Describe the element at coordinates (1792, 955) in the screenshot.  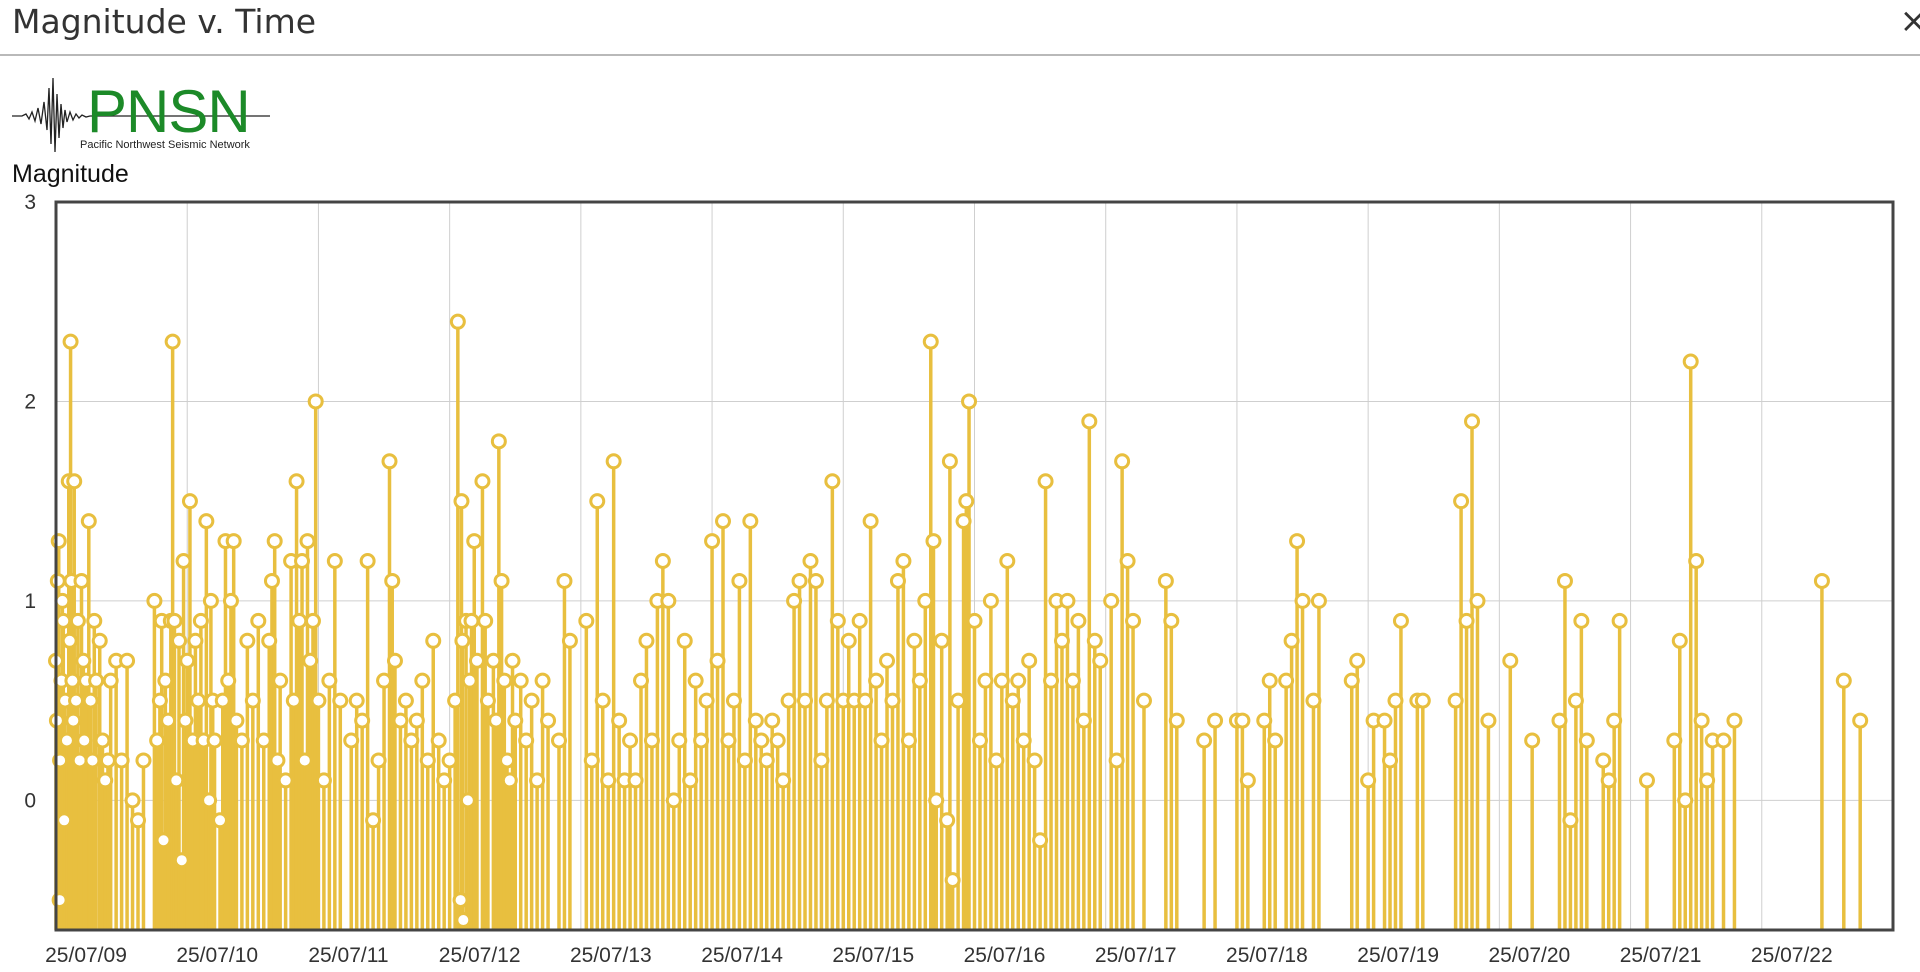
I see `x-tick-label: 25/07/22` at that location.